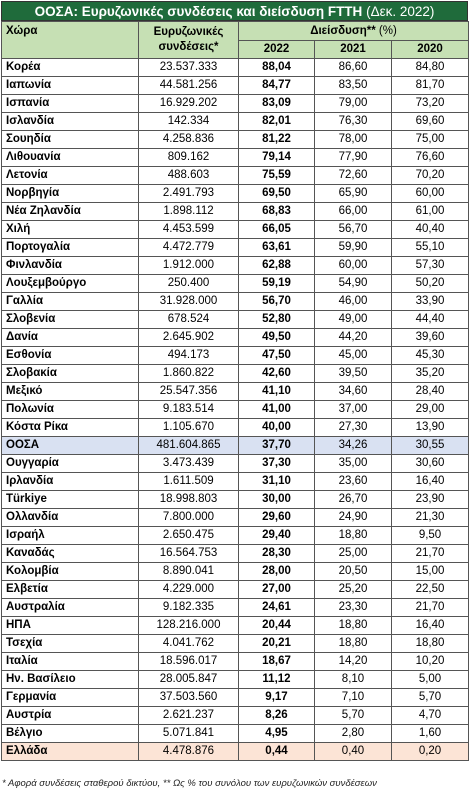 The height and width of the screenshot is (800, 470). Describe the element at coordinates (430, 211) in the screenshot. I see `value-cell: 61,00` at that location.